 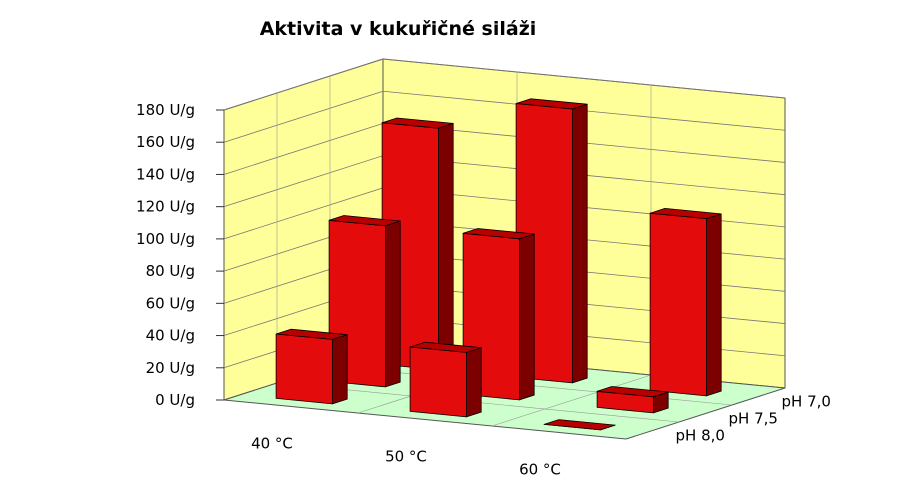 I want to click on x-tick-label: 60 °C, so click(x=540, y=469).